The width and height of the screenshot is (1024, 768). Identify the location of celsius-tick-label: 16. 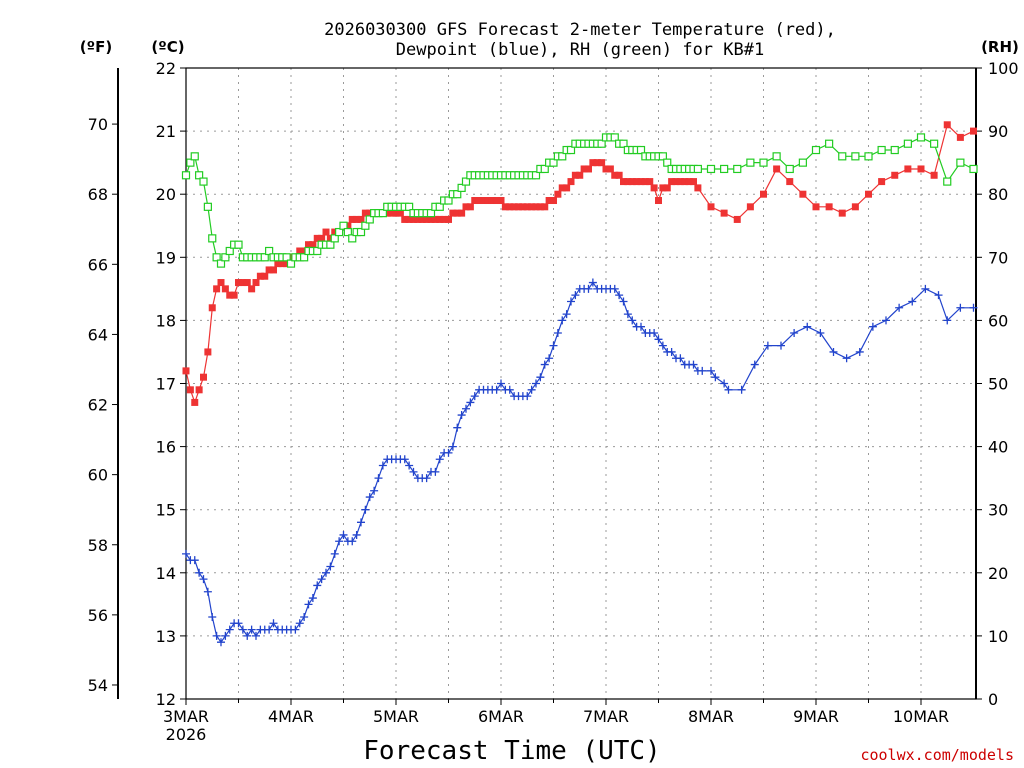
(166, 447).